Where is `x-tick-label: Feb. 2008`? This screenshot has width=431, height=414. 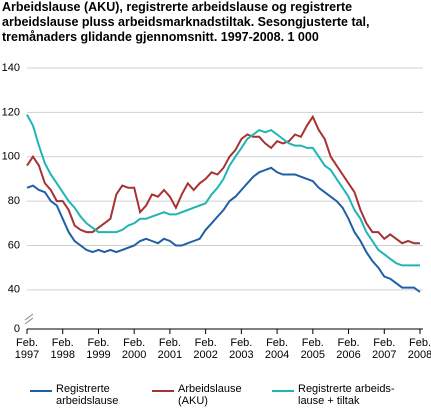 x-tick-label: Feb. 2008 is located at coordinates (419, 349).